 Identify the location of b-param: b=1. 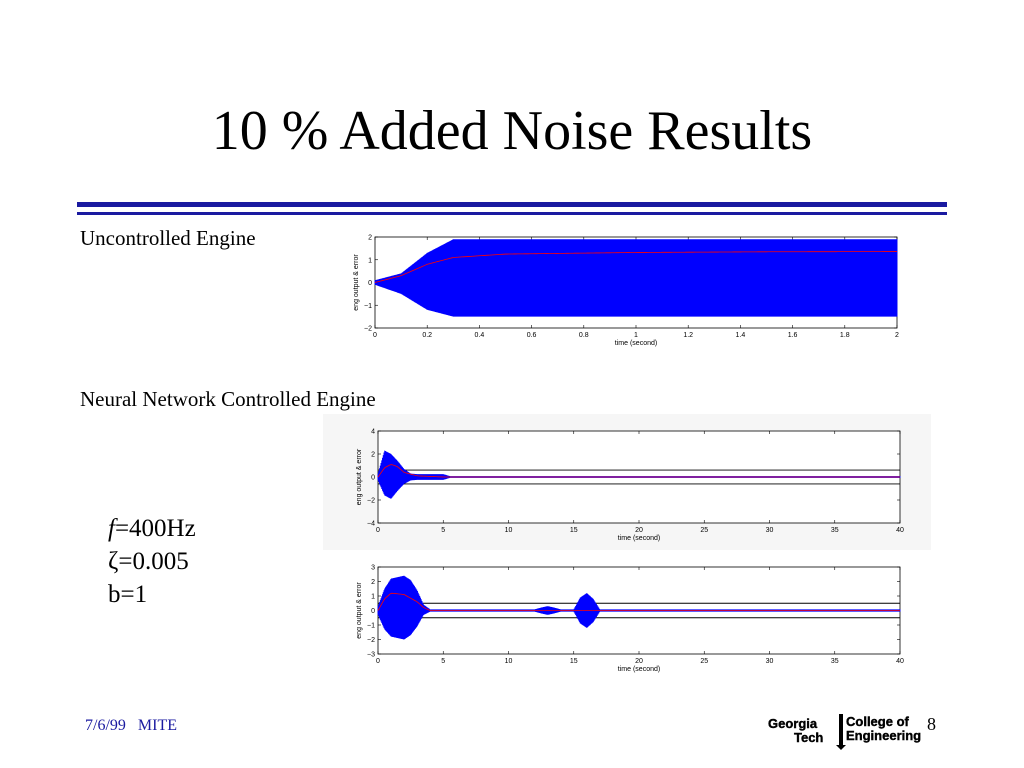
(128, 594).